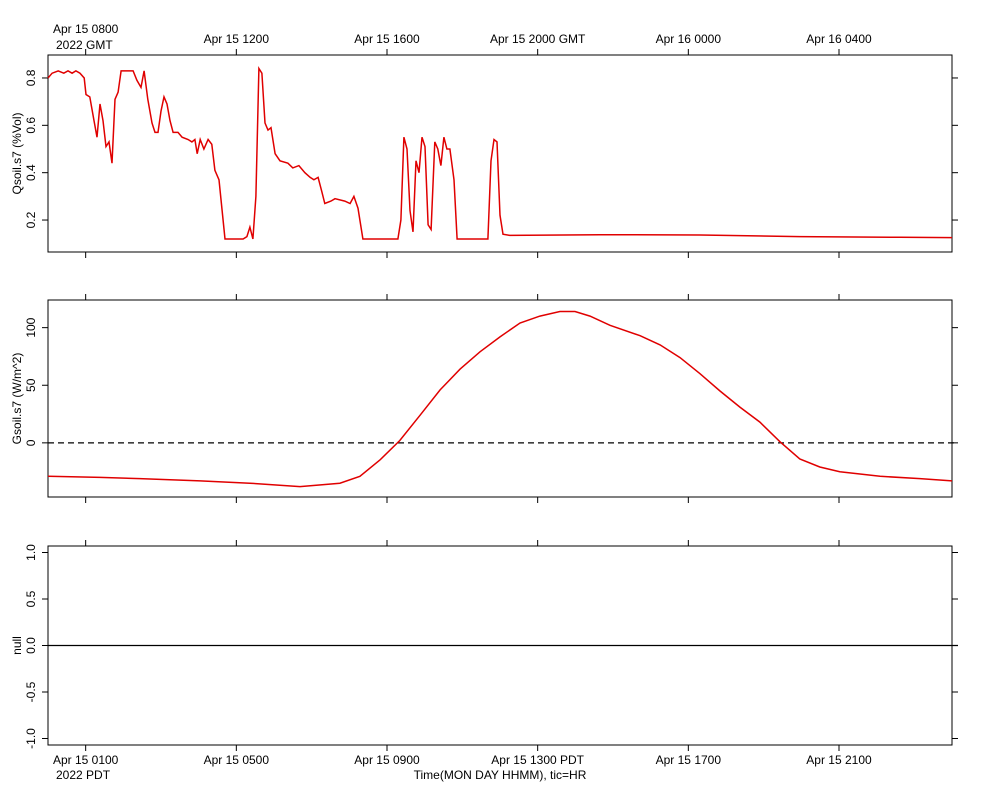  Describe the element at coordinates (689, 760) in the screenshot. I see `x-tick-label: Apr 15 1700` at that location.